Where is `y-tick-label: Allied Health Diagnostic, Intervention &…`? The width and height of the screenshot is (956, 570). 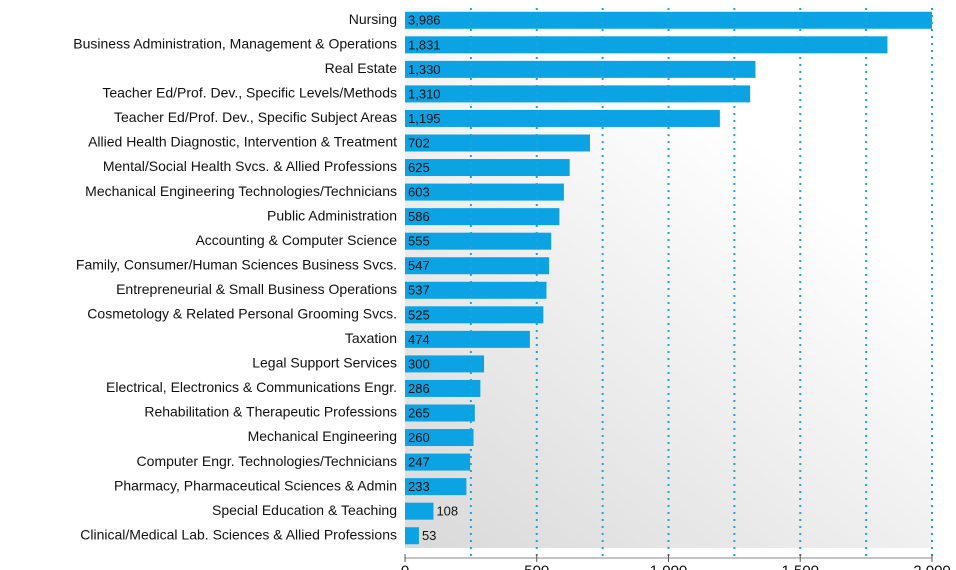 y-tick-label: Allied Health Diagnostic, Intervention &… is located at coordinates (242, 142).